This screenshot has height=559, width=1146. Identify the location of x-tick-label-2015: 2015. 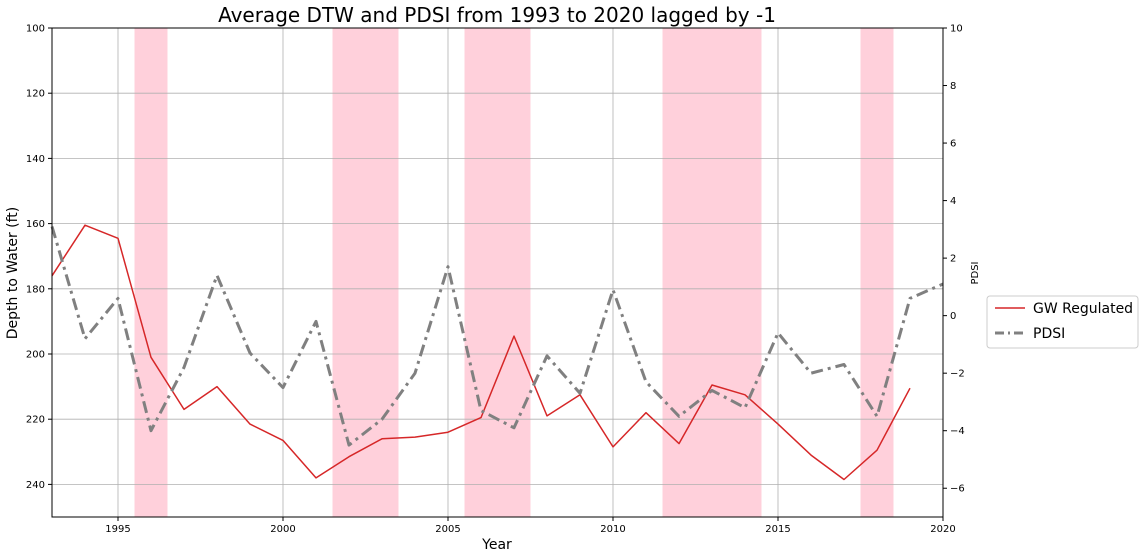
(777, 529).